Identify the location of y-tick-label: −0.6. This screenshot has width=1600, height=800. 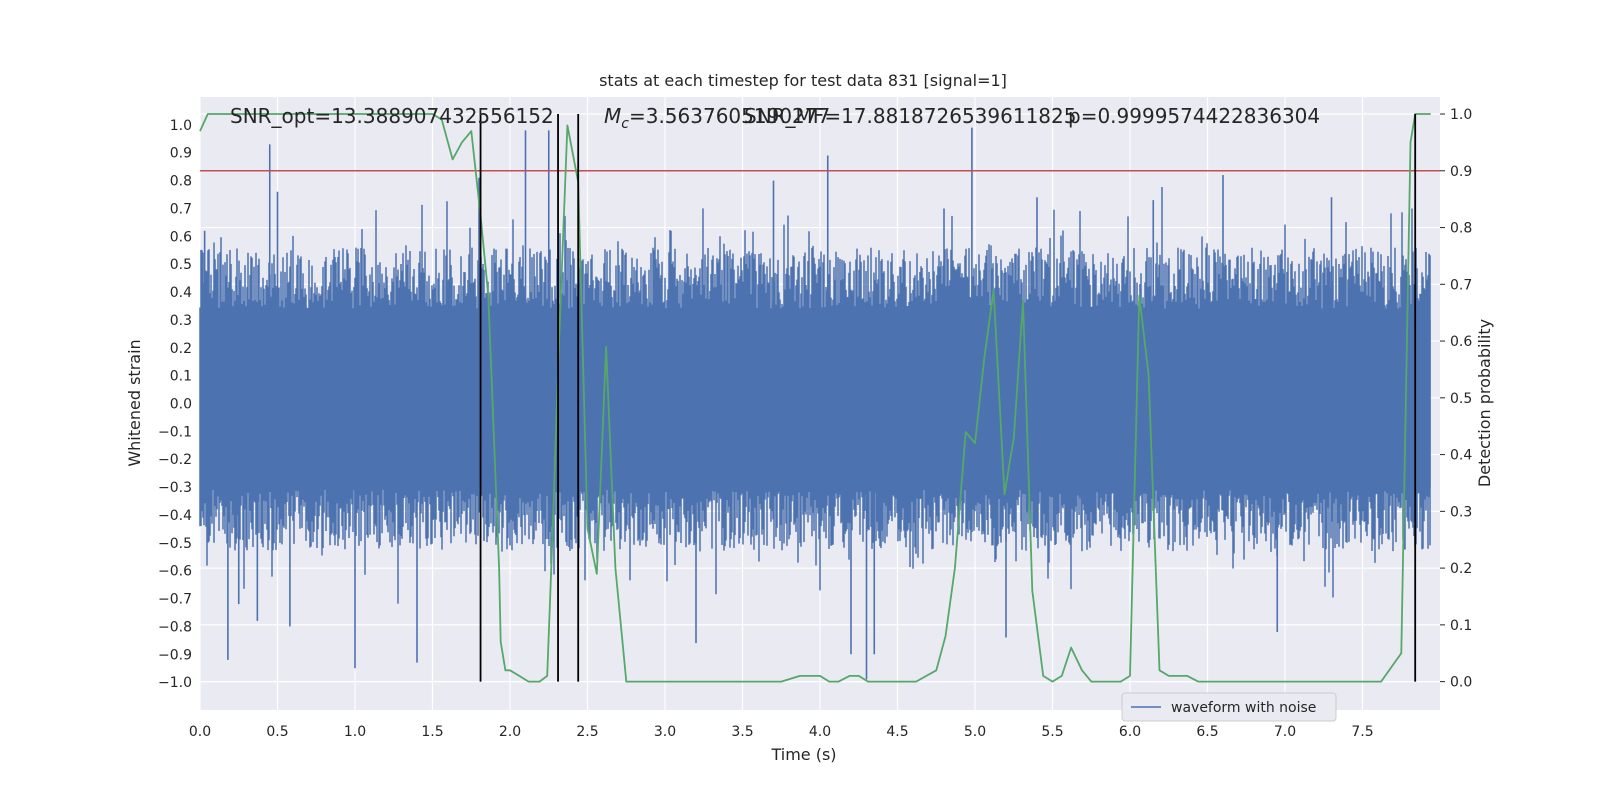
(175, 572).